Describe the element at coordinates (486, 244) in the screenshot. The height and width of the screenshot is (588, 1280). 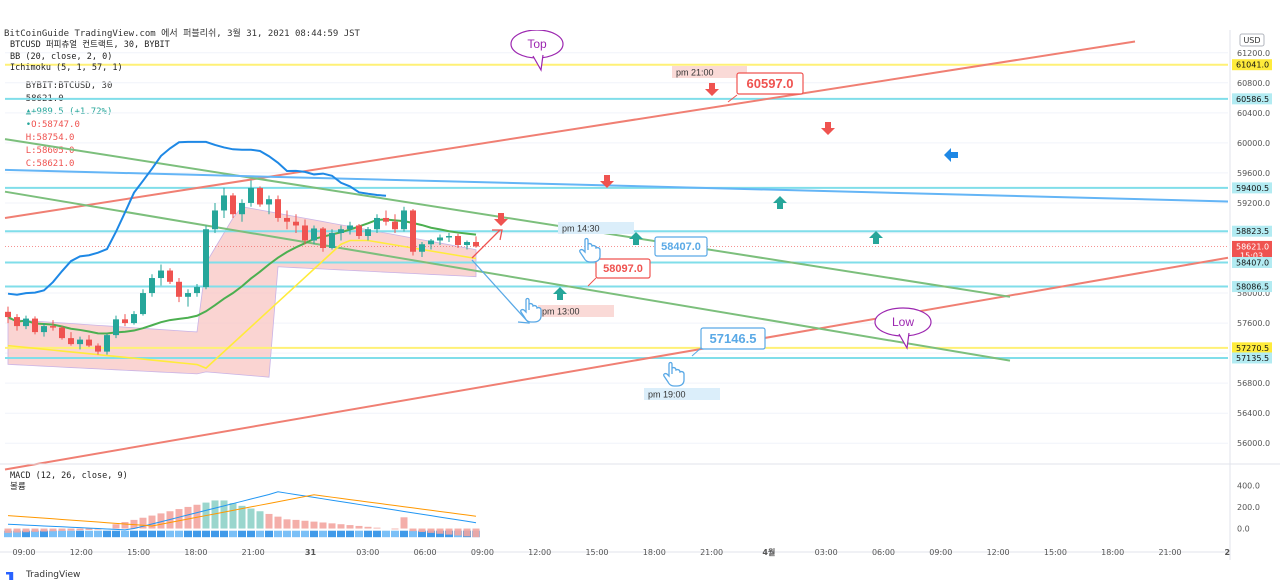
I see `projection-up-line` at that location.